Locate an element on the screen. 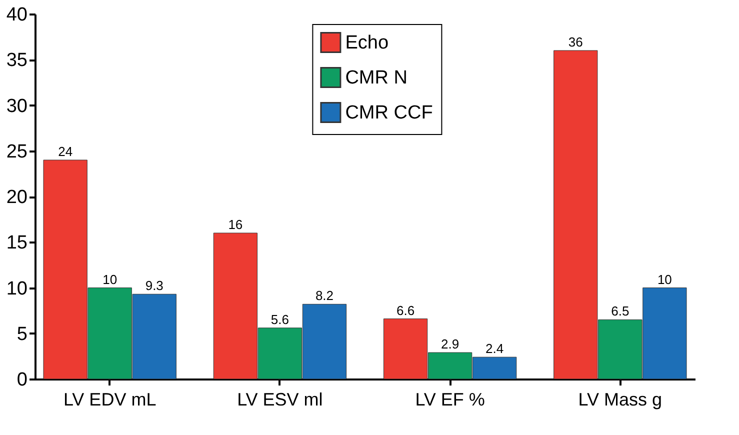  y-tick-label: 25 is located at coordinates (17, 151).